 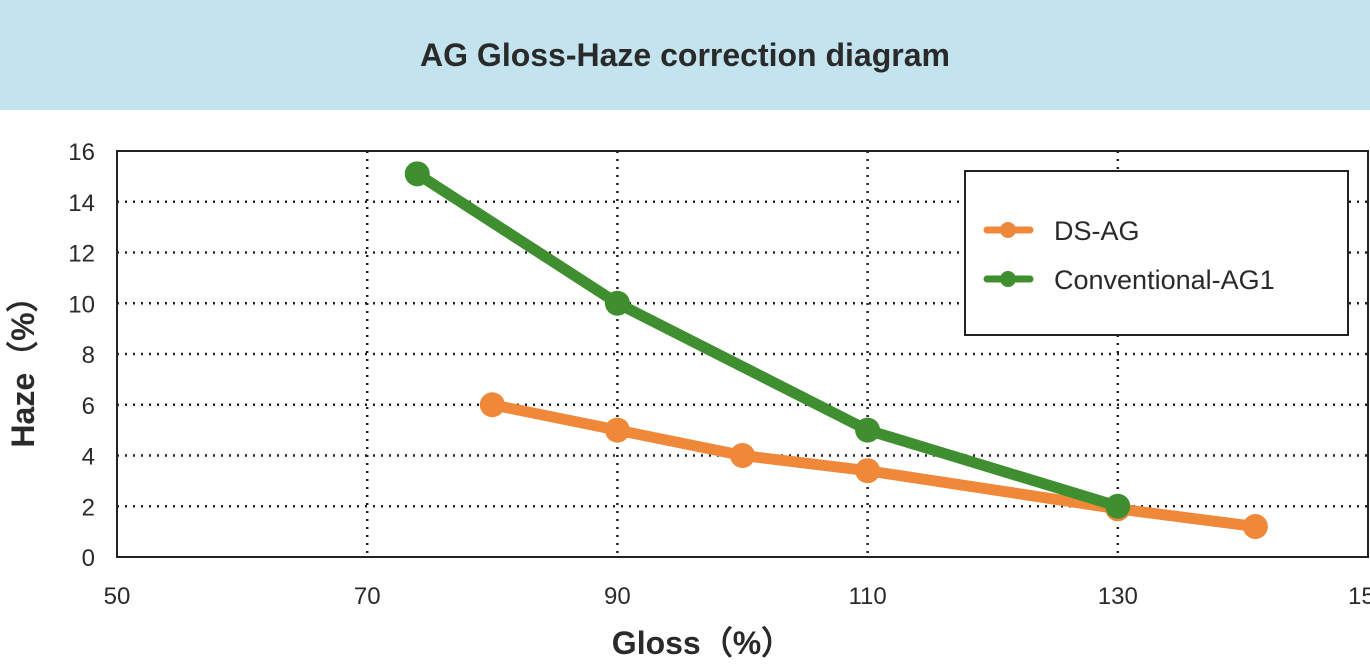 I want to click on chart-title: AG Gloss-Haze correction diagram, so click(x=685, y=54).